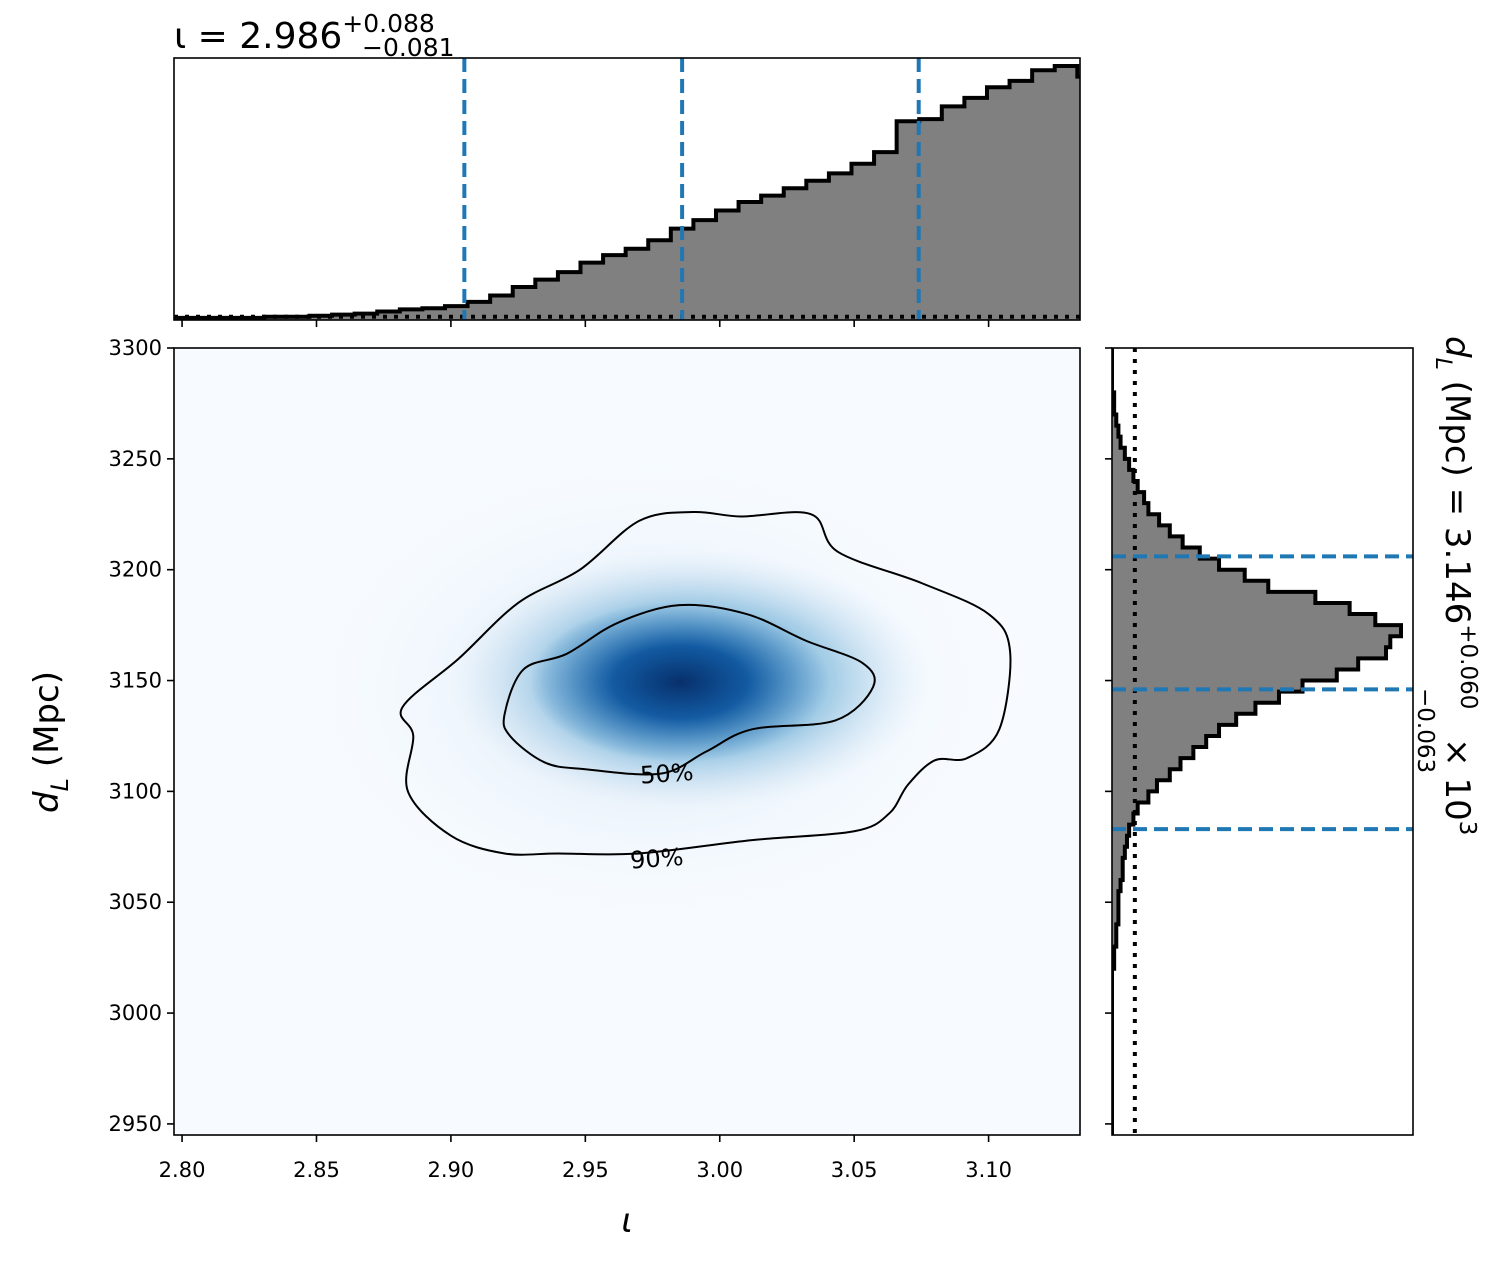 The width and height of the screenshot is (1502, 1263). Describe the element at coordinates (135, 681) in the screenshot. I see `y-tick-label-4: 3150` at that location.